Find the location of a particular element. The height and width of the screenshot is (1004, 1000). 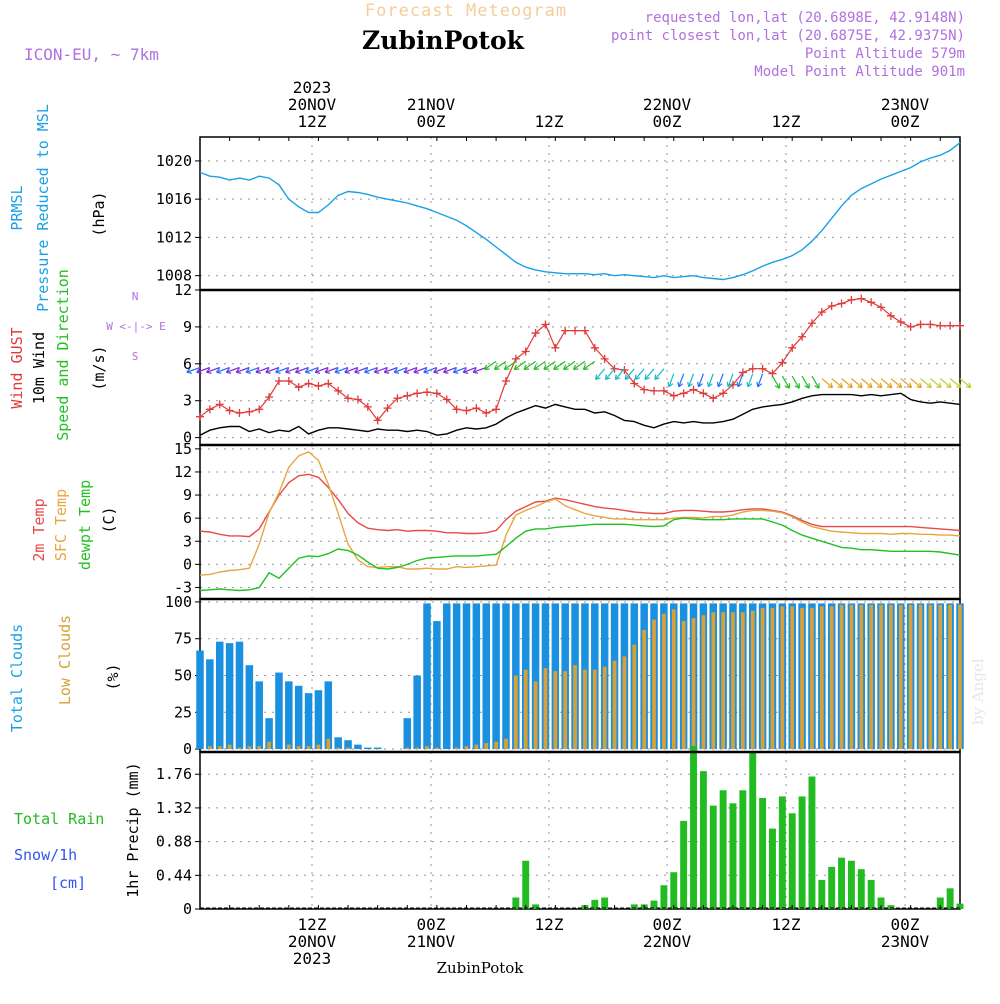

x-tick-label-bottom: 22NOV is located at coordinates (667, 941).